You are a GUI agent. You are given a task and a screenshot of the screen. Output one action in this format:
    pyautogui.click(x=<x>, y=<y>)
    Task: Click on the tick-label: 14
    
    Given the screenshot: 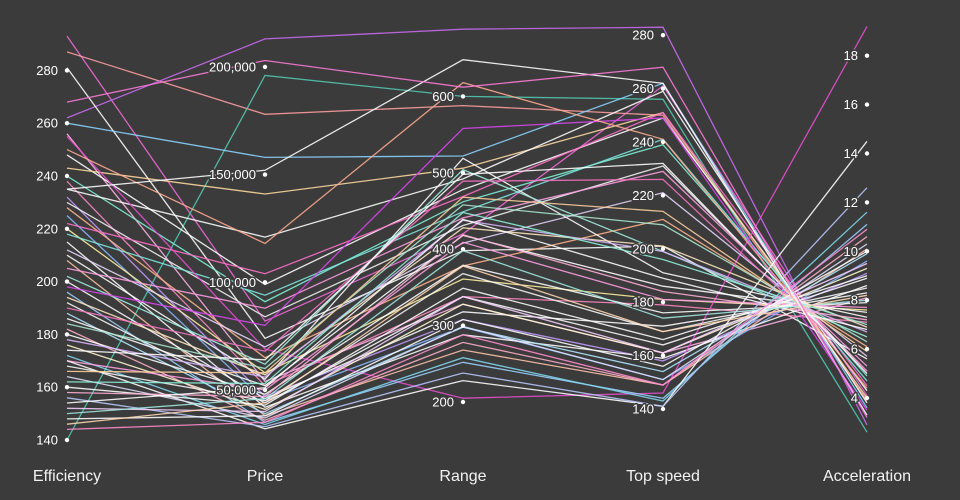 What is the action you would take?
    pyautogui.click(x=851, y=153)
    